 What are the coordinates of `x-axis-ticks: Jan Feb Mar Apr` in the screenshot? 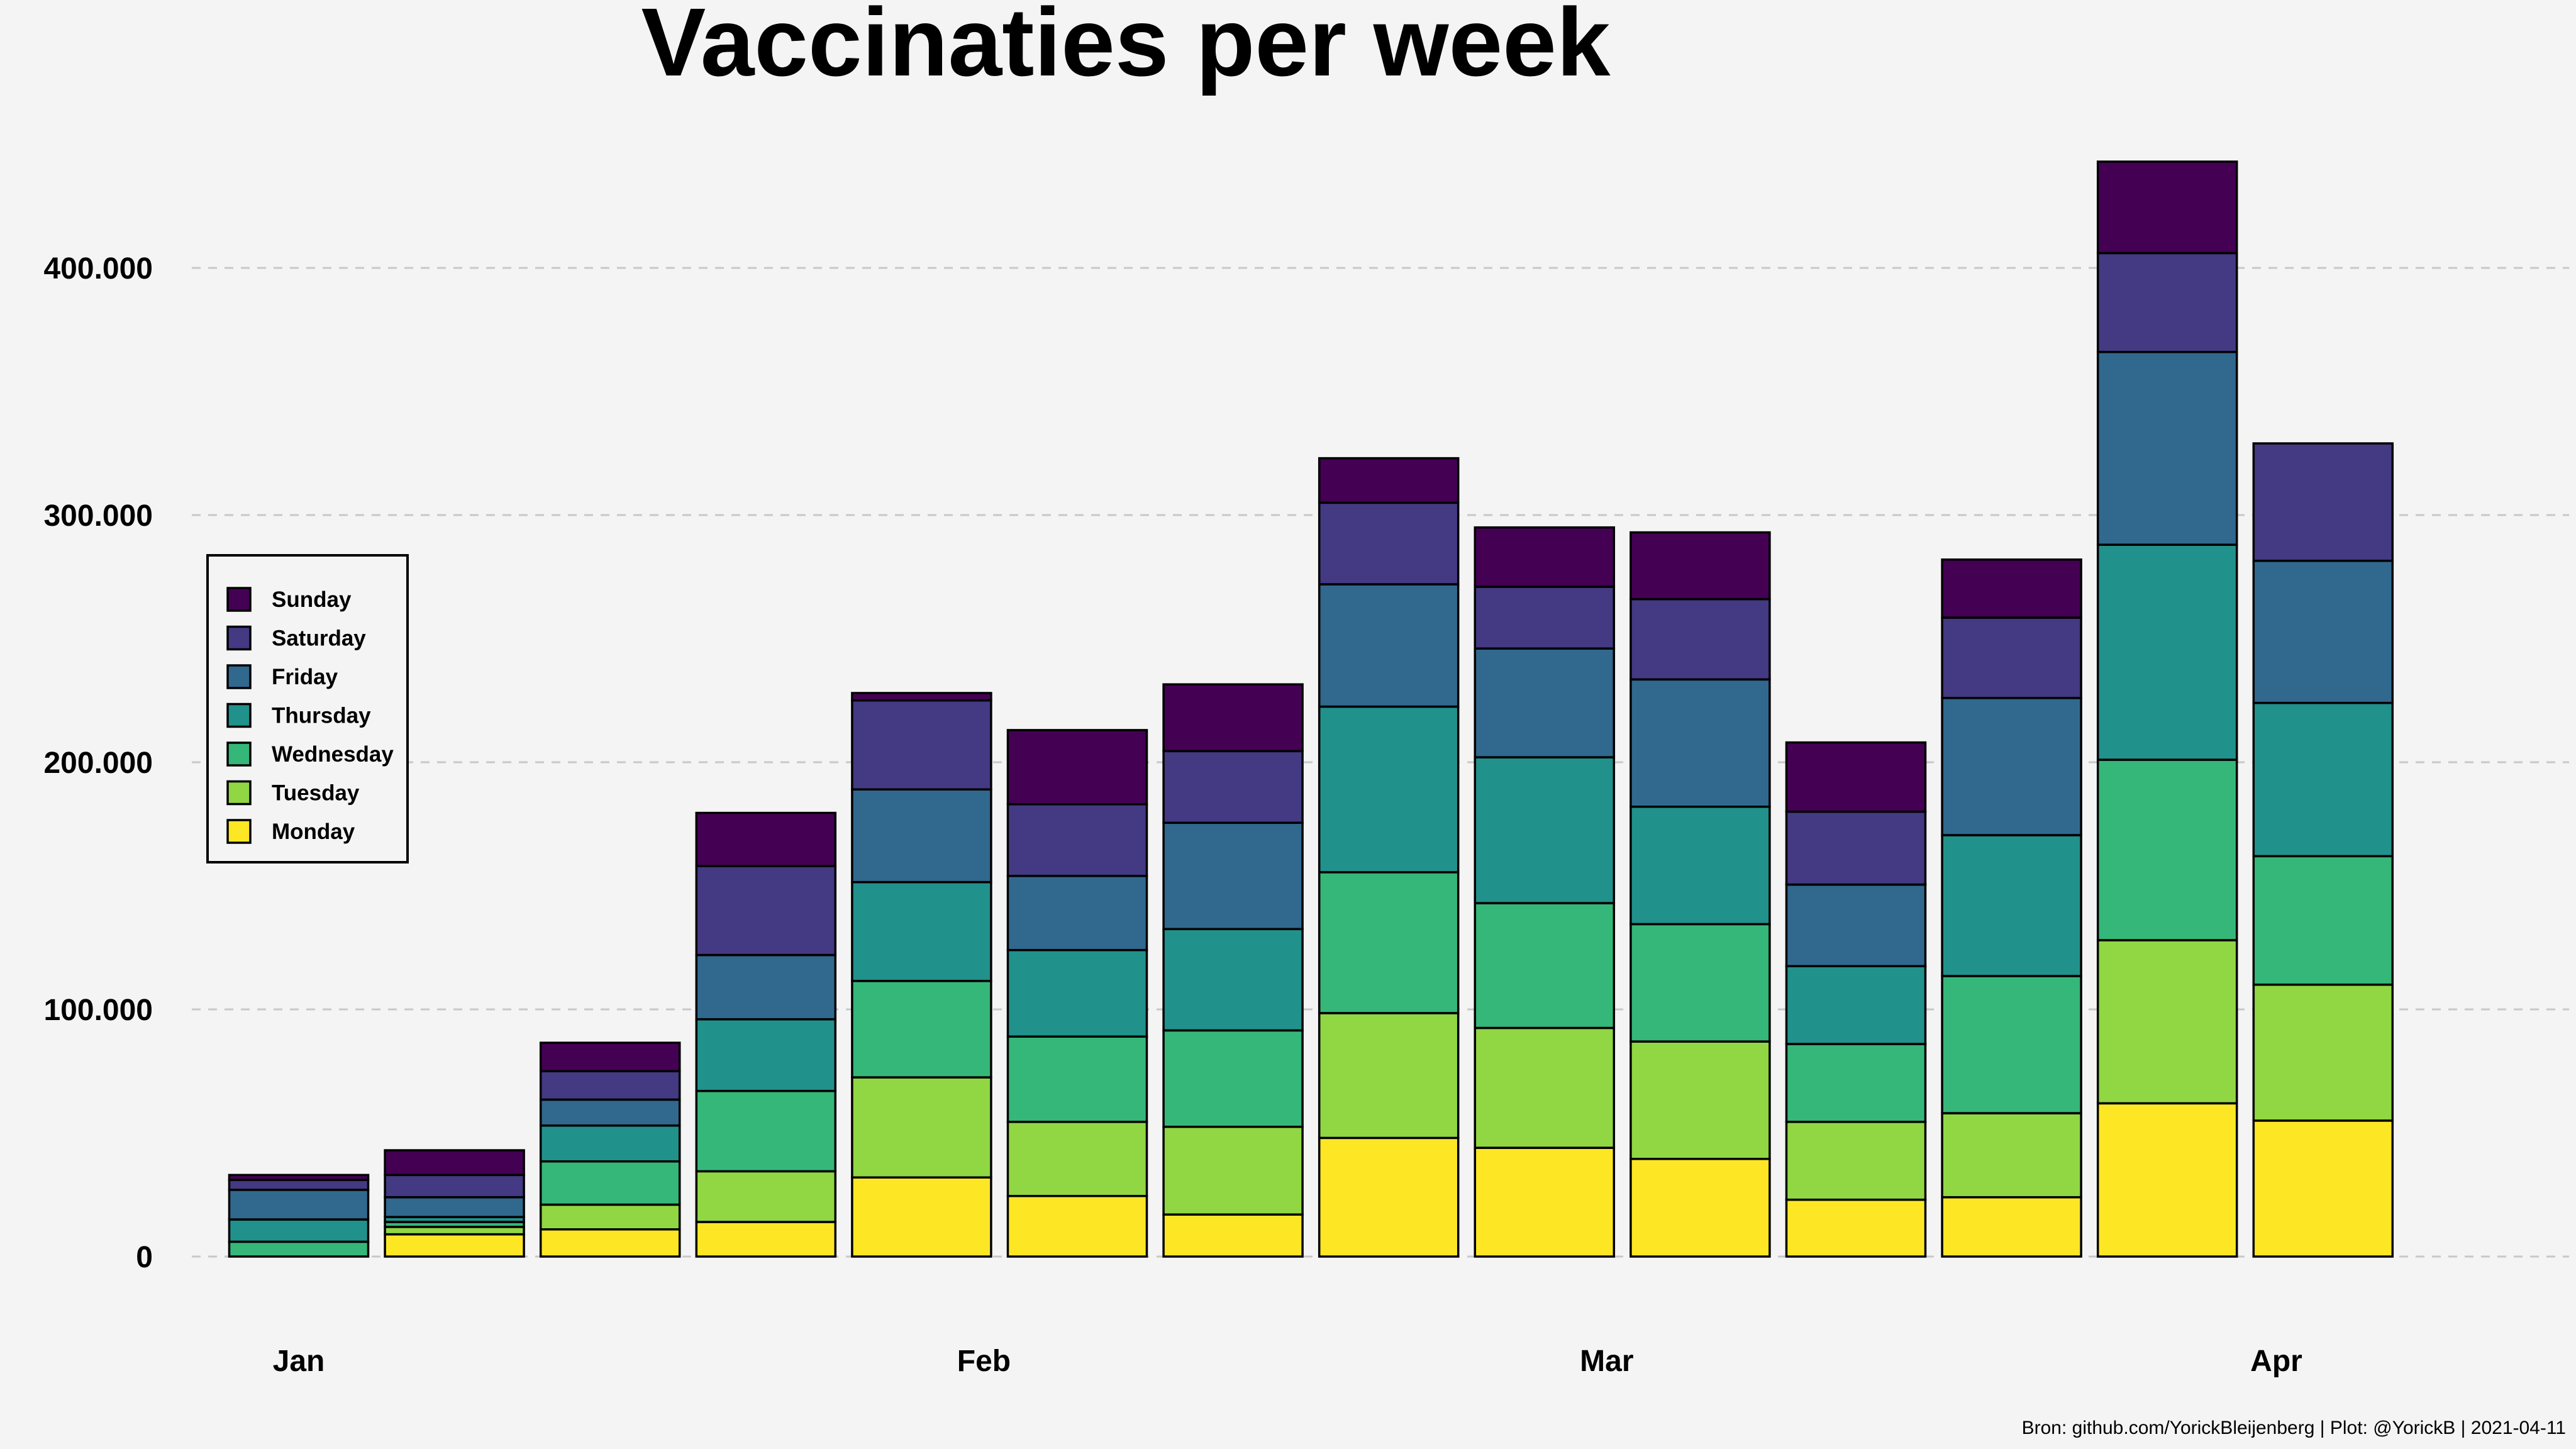 It's located at (1287, 1361).